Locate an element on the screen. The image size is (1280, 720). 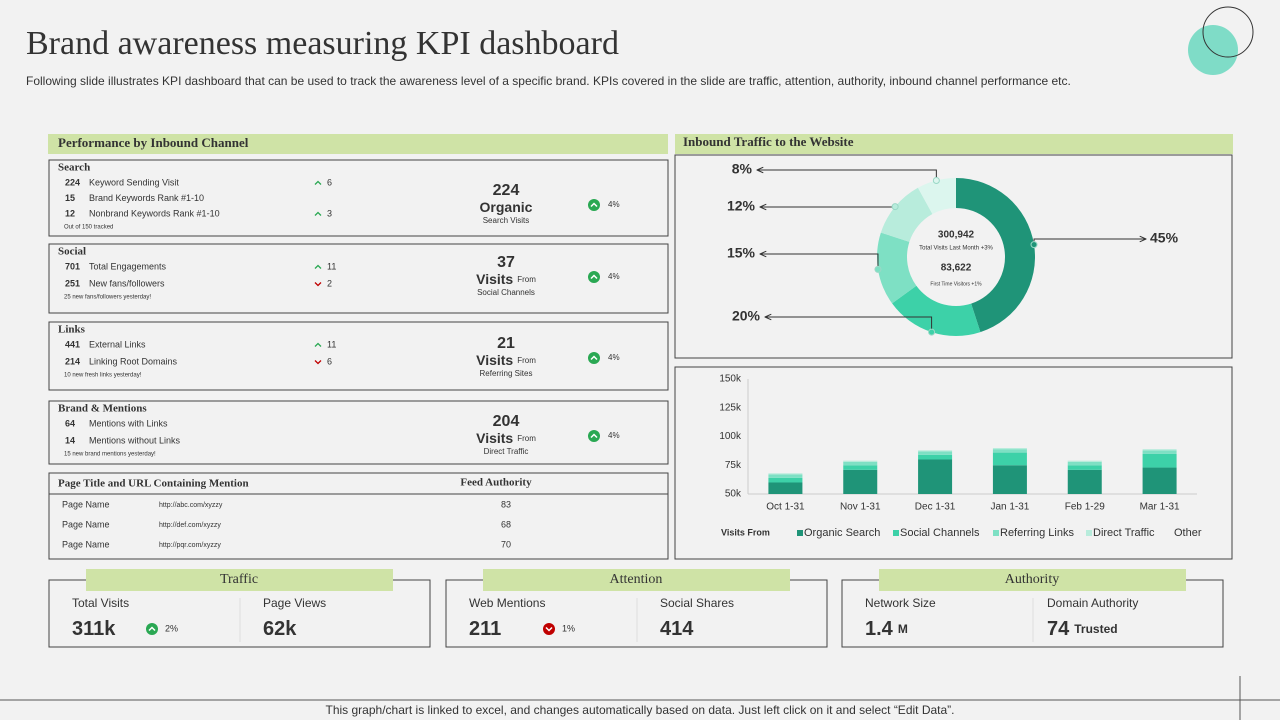
channel-note: Out of 150 tracked is located at coordinates (88, 228).